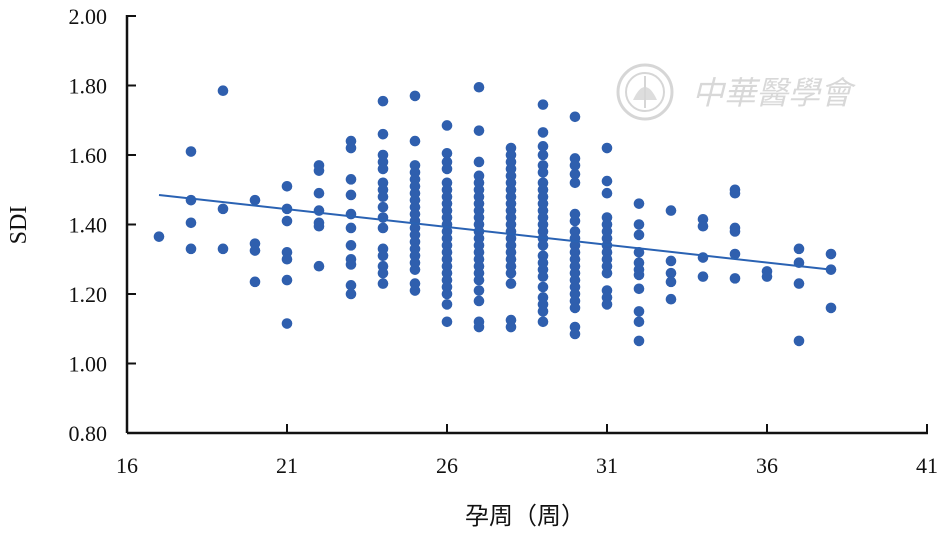 Image resolution: width=945 pixels, height=537 pixels. What do you see at coordinates (927, 465) in the screenshot?
I see `x-tick-label: 41` at bounding box center [927, 465].